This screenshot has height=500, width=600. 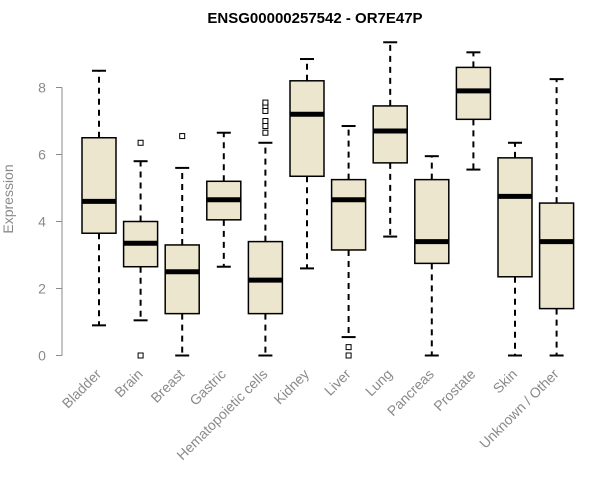 I want to click on box-pancreas, so click(x=432, y=256).